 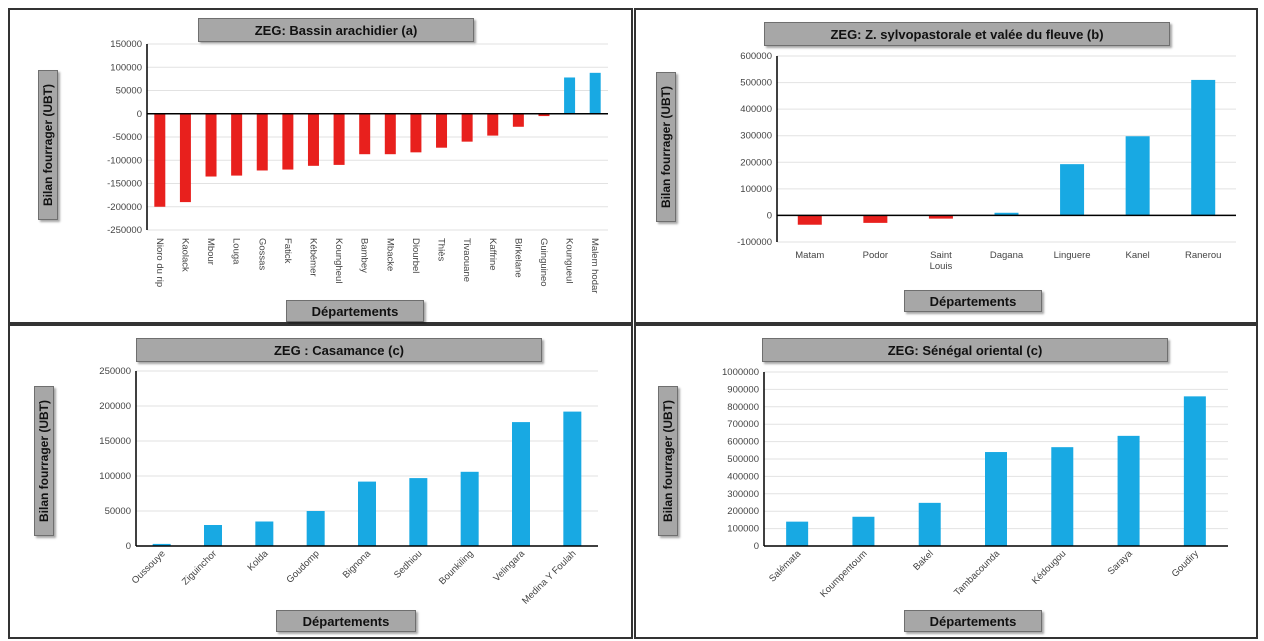 I want to click on x-tick-label: Saraya, so click(x=1121, y=563).